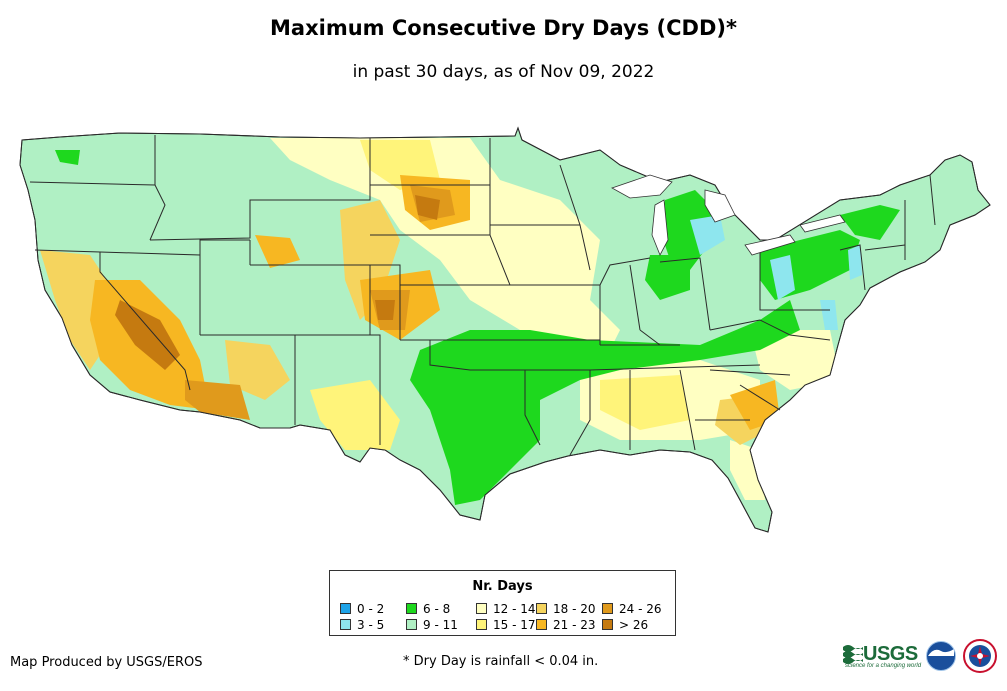  I want to click on legend-item: 15 - 17, so click(506, 625).